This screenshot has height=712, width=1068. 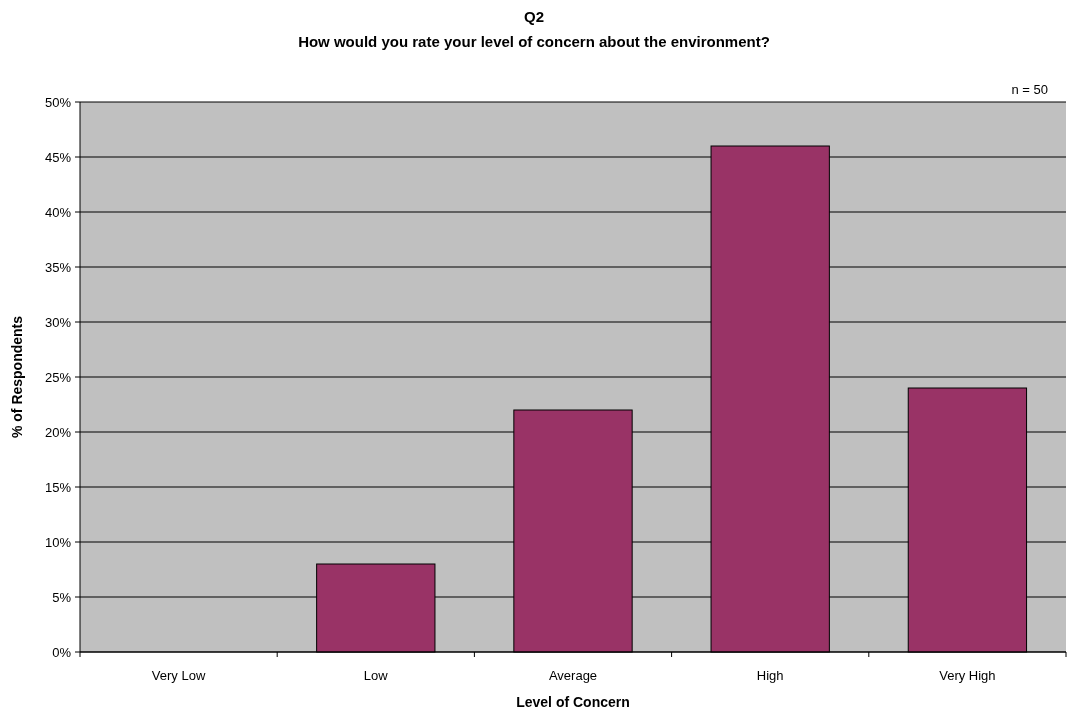 I want to click on x-axis-title: Level of Concern, so click(x=573, y=702).